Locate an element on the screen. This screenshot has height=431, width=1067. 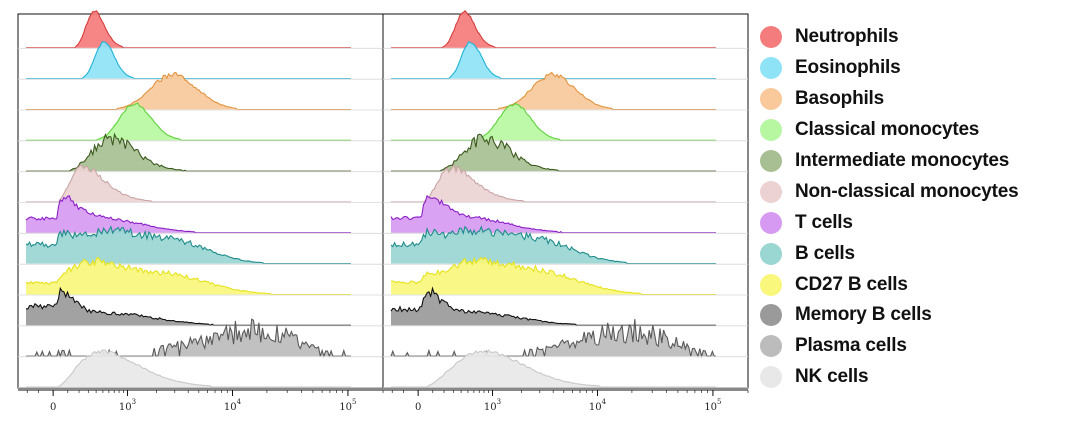
legend-label: T cells is located at coordinates (824, 222).